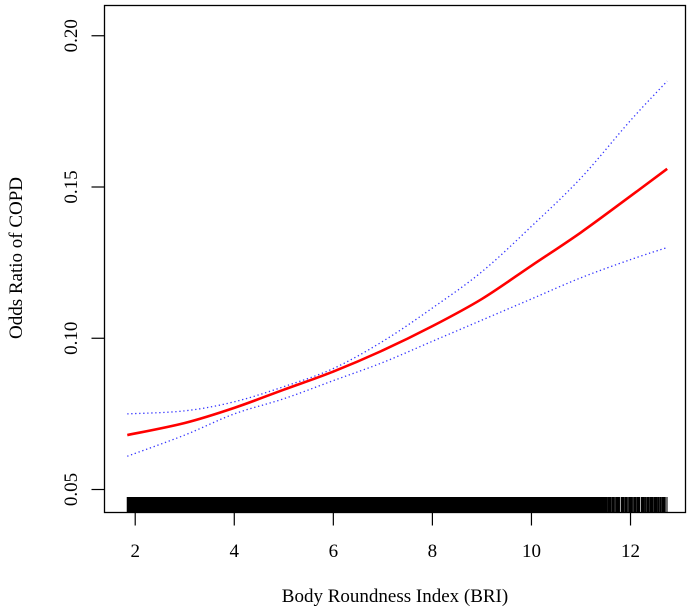 This screenshot has width=691, height=608. Describe the element at coordinates (71, 489) in the screenshot. I see `y-tick-label: 0.05` at that location.